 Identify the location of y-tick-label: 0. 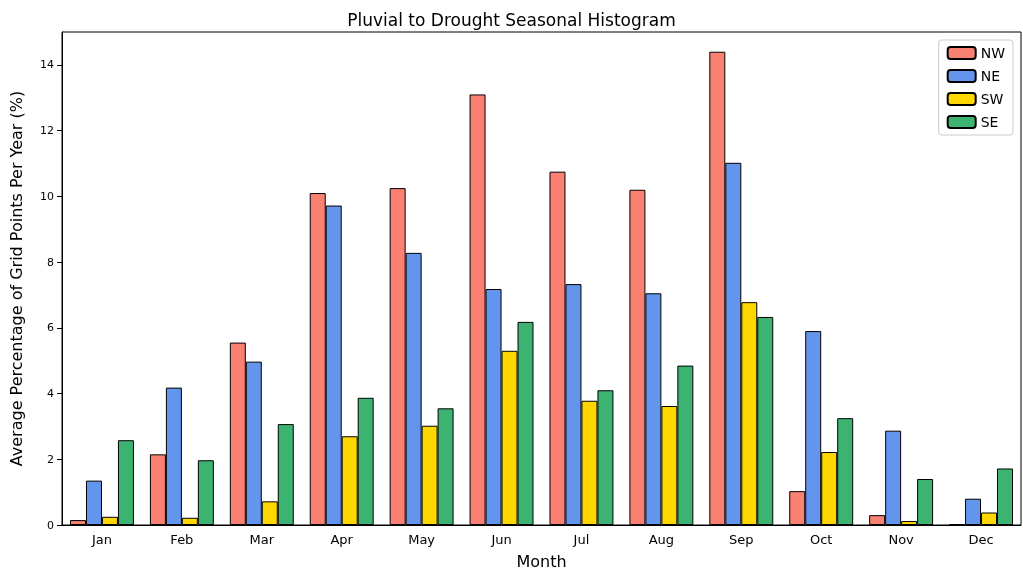
(50, 525).